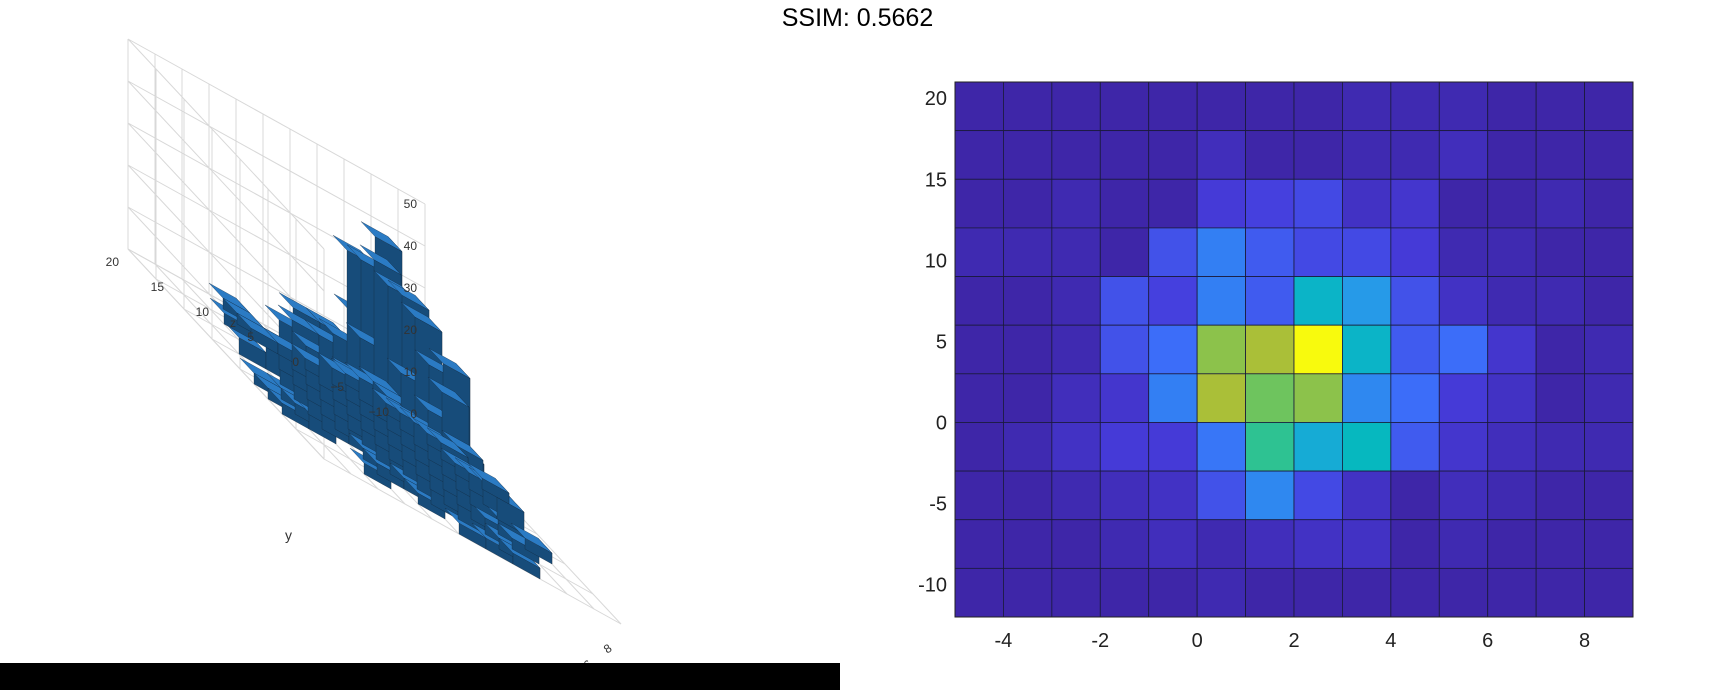 The height and width of the screenshot is (695, 1715). Describe the element at coordinates (420, 676) in the screenshot. I see `bottom-black-bar` at that location.